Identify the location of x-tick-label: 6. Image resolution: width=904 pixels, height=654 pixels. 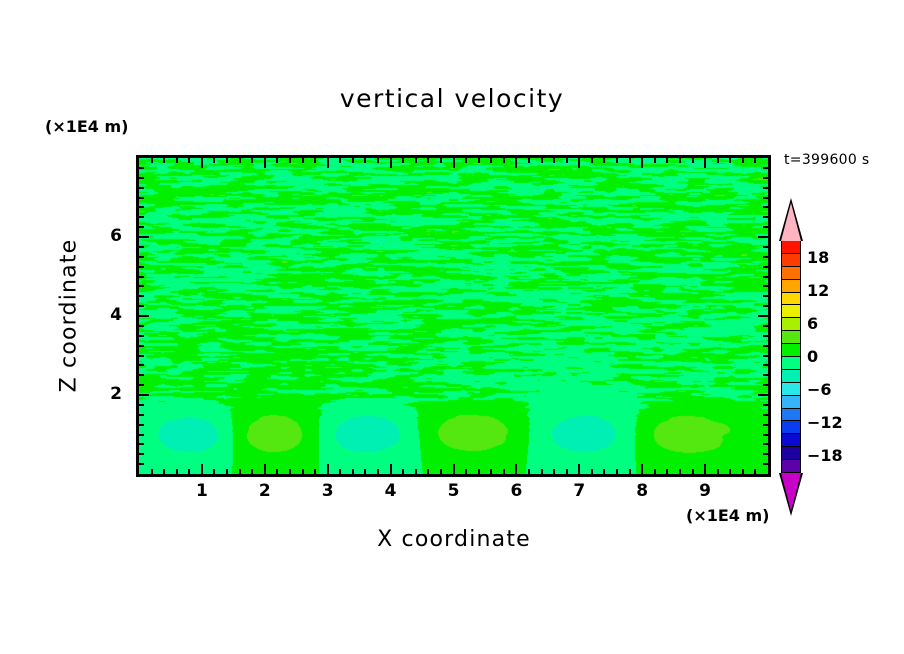
(516, 491).